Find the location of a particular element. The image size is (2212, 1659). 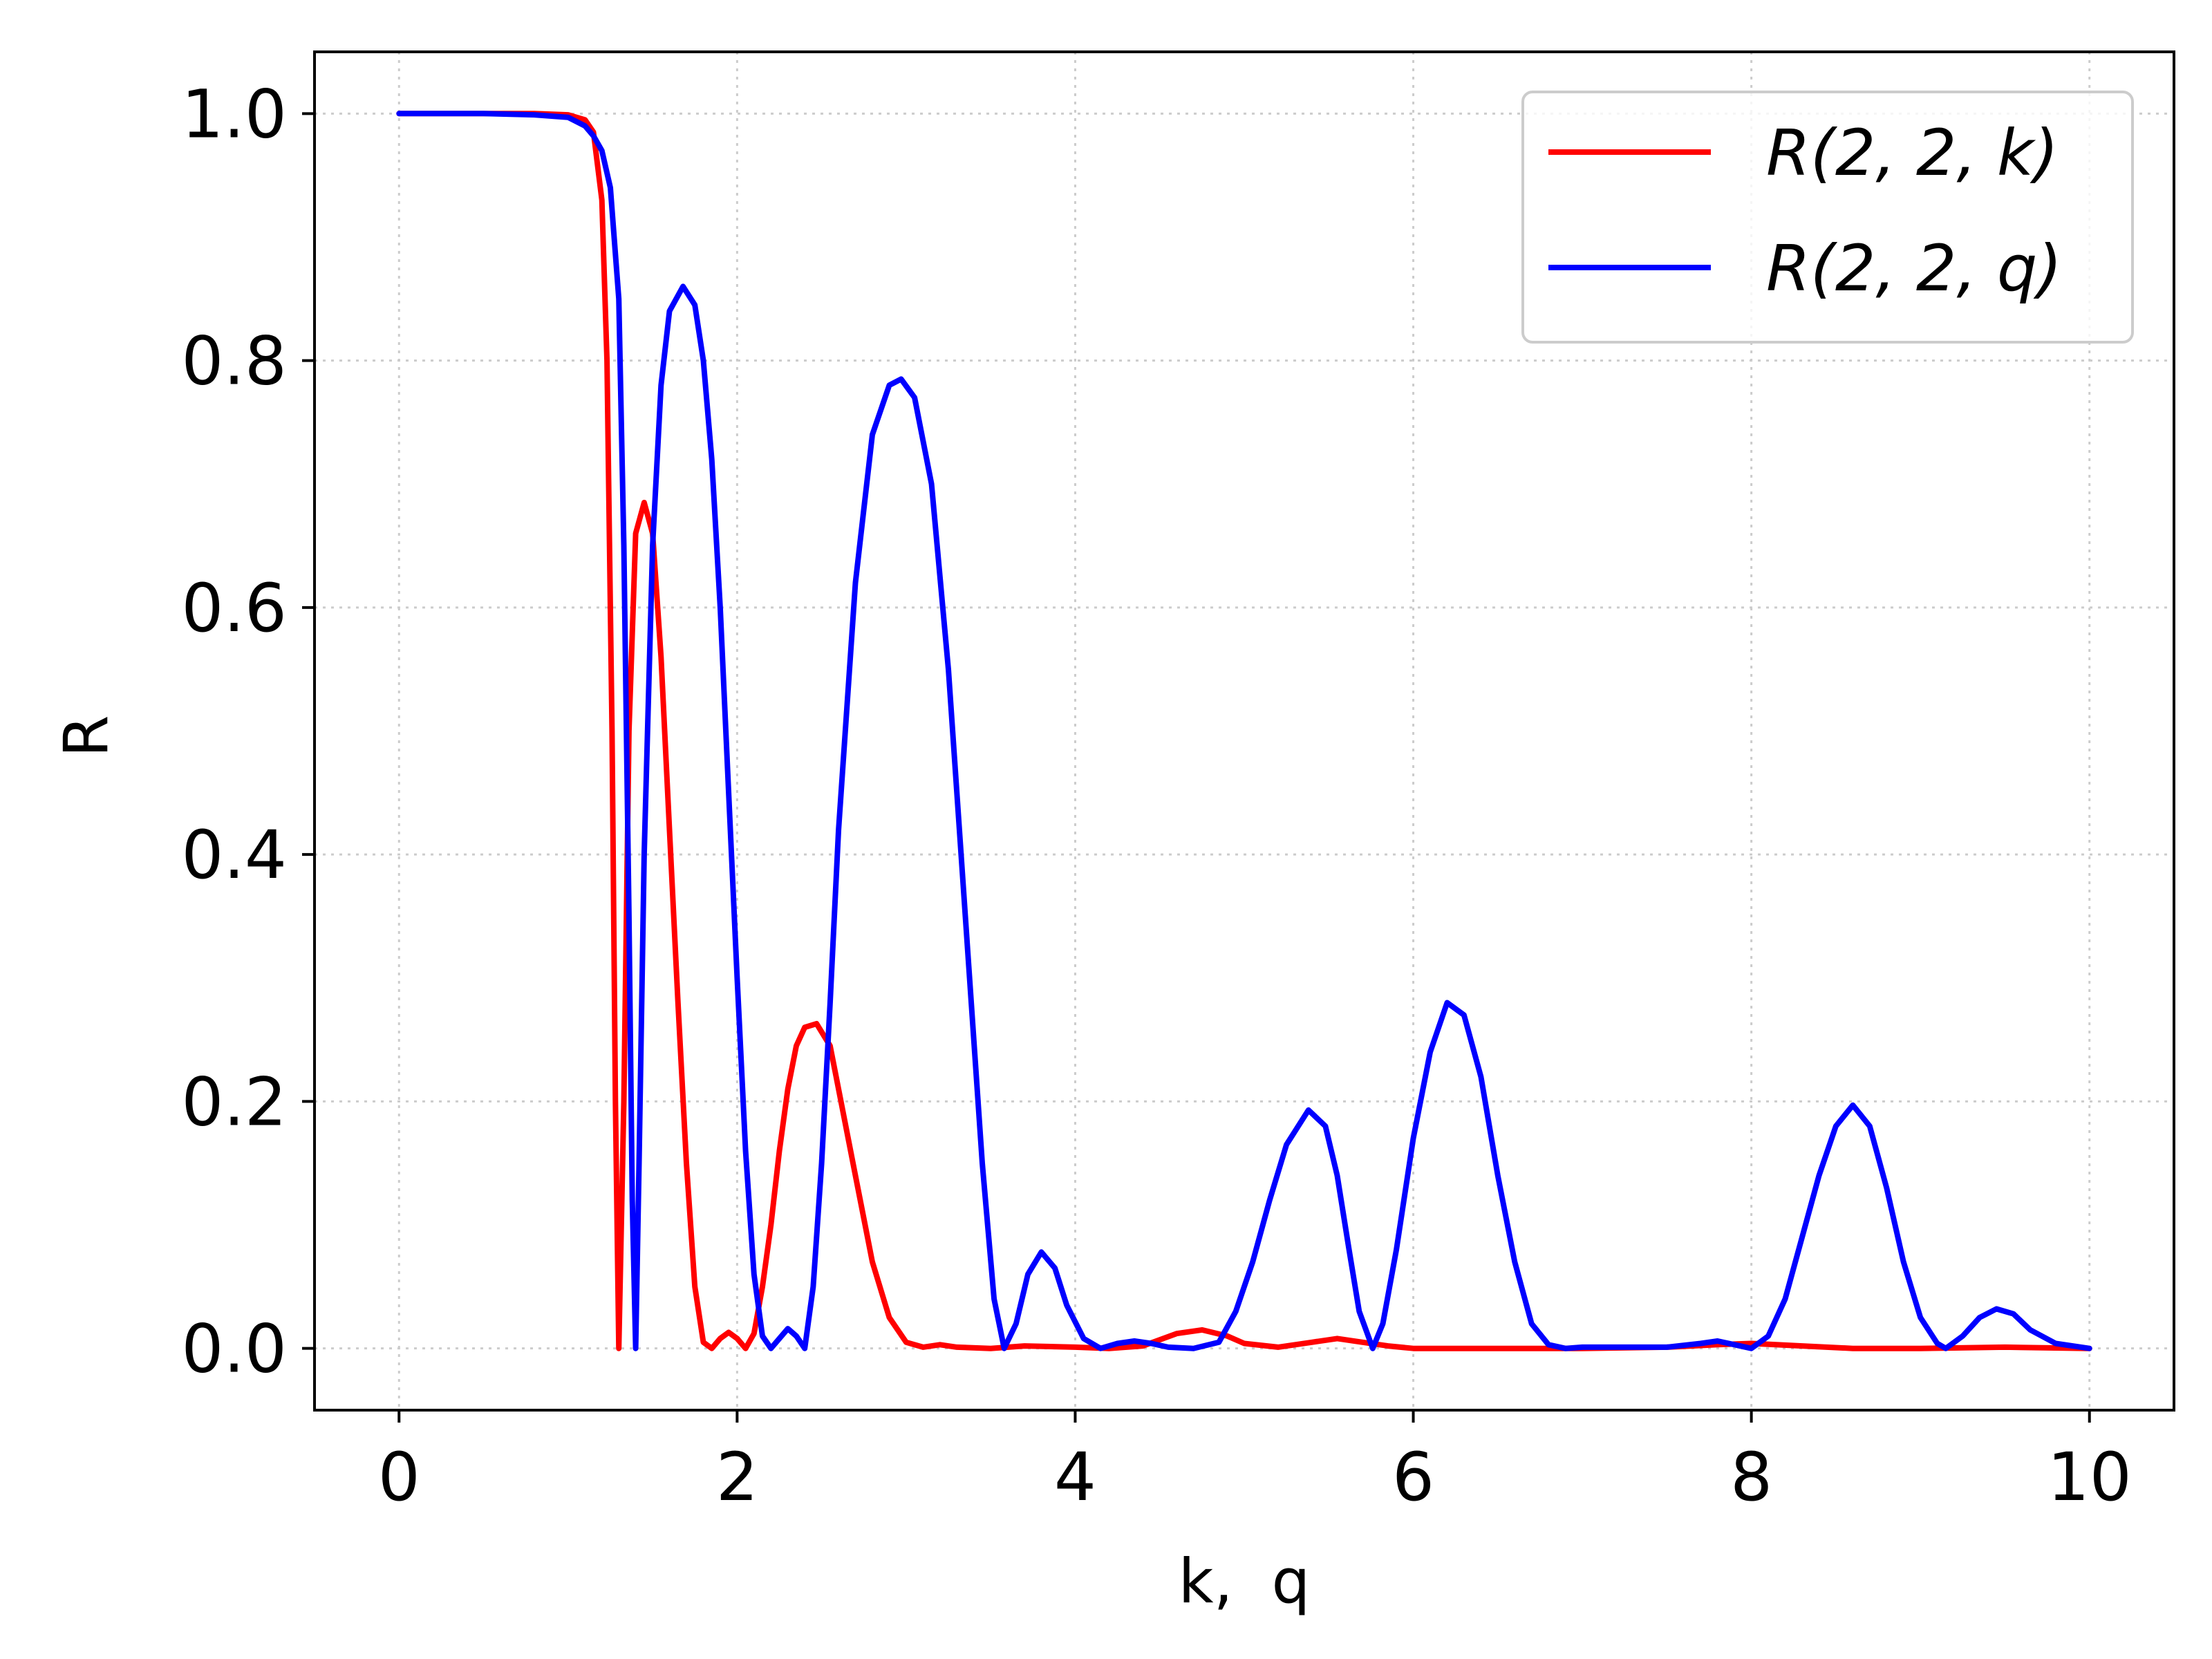

x-tick-label: 10 is located at coordinates (2089, 1477).